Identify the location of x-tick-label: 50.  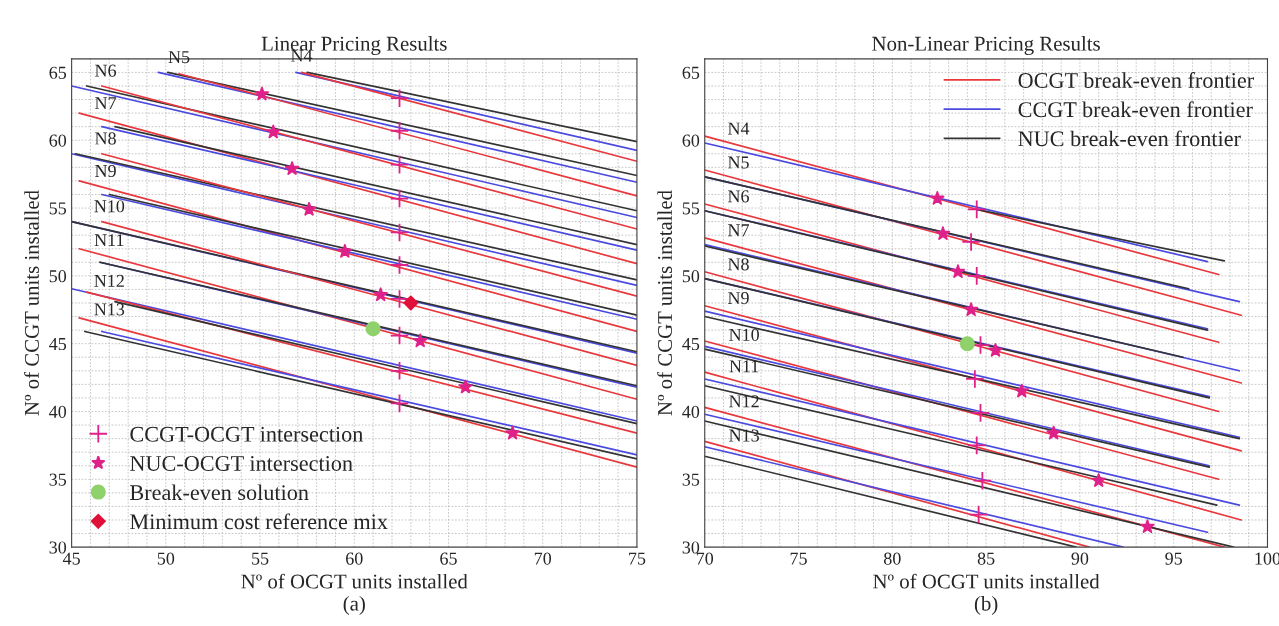
(166, 558).